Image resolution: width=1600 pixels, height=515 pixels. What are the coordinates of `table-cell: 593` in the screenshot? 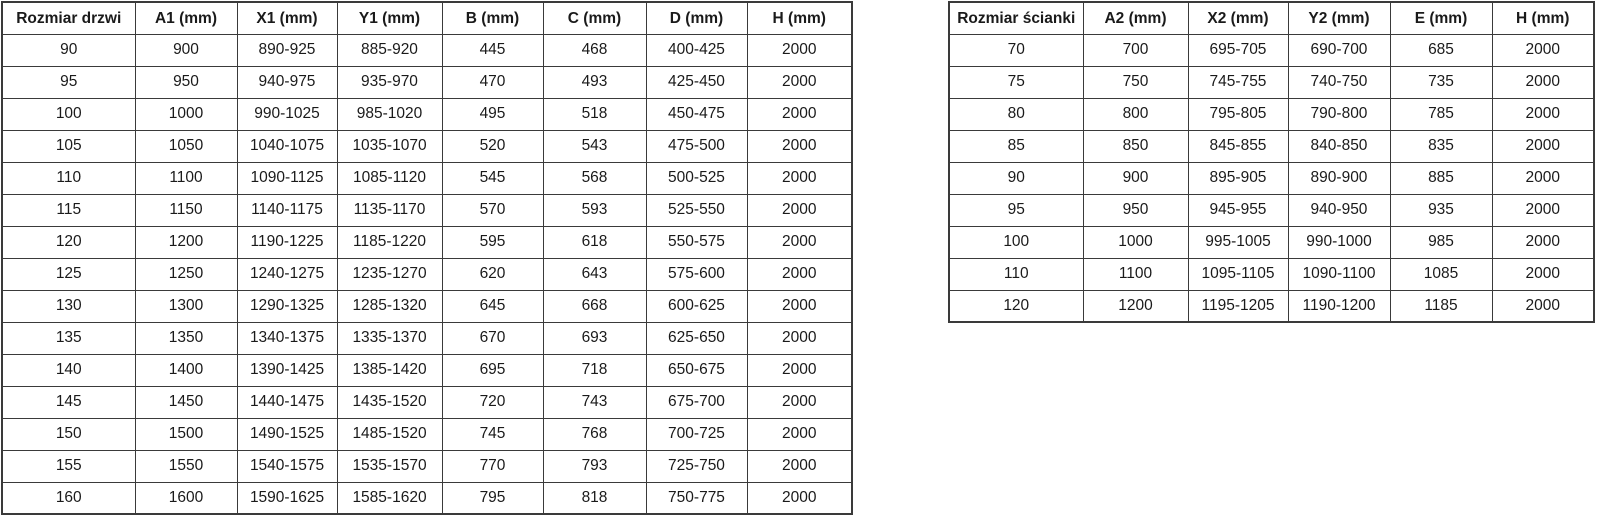 It's located at (594, 210).